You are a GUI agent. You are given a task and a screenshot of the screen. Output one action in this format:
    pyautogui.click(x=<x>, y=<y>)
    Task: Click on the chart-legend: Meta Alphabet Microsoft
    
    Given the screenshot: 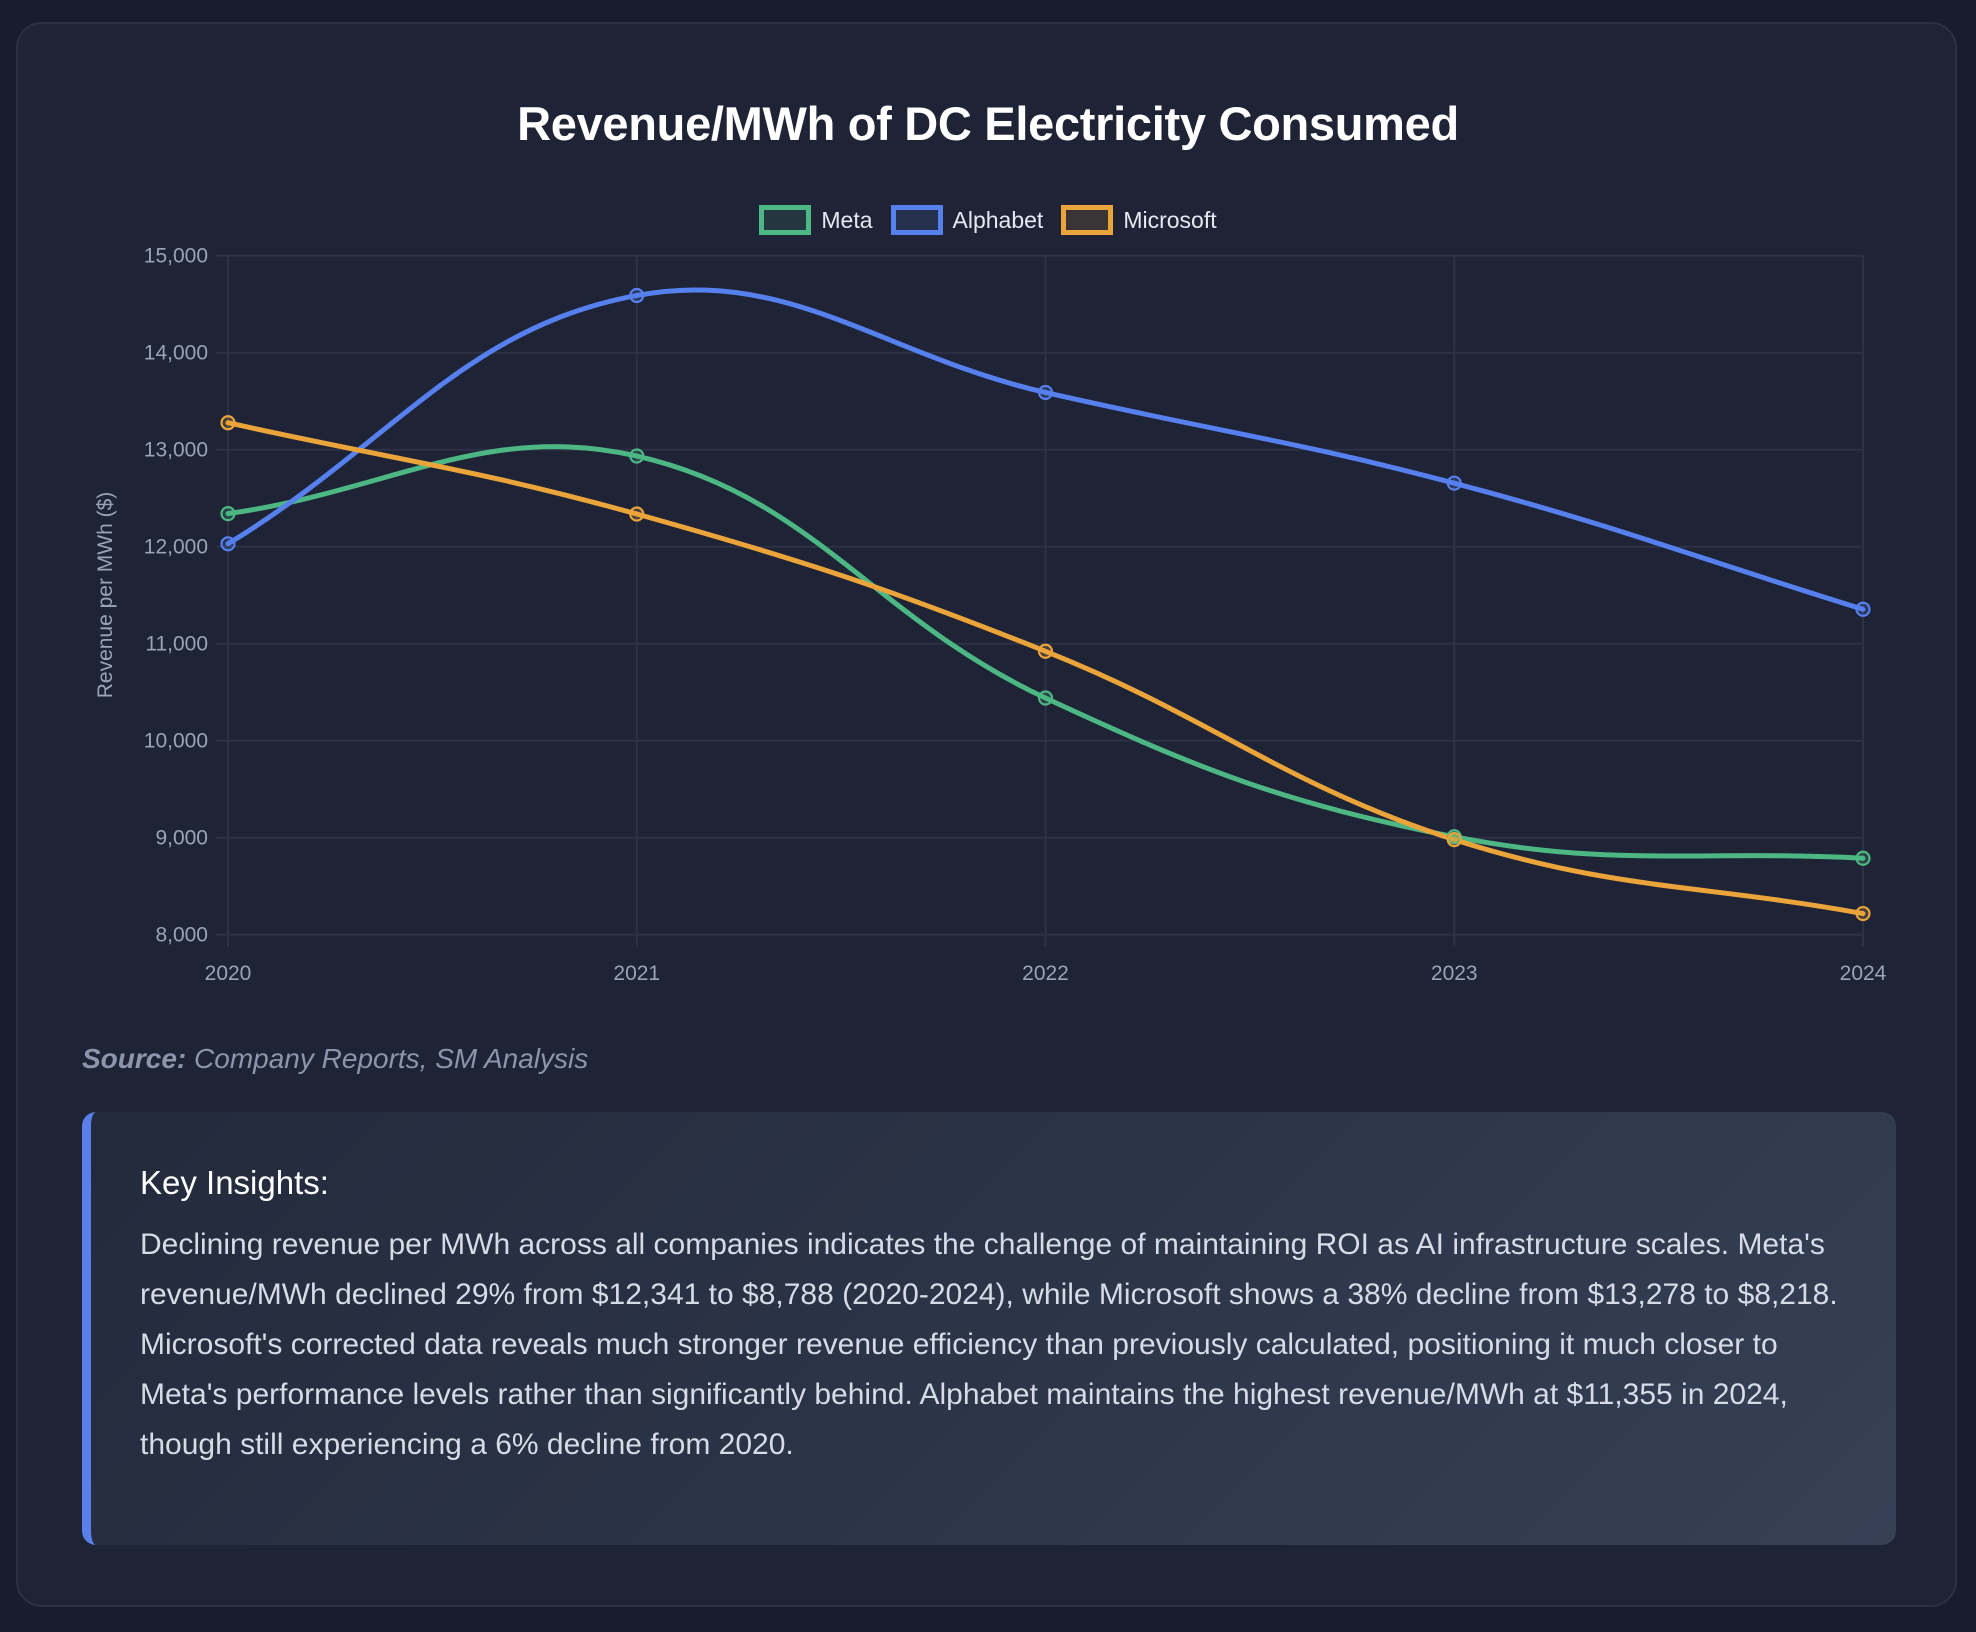 What is the action you would take?
    pyautogui.click(x=988, y=220)
    